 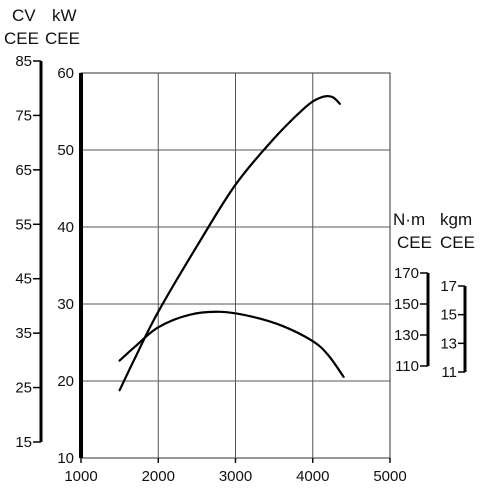 What do you see at coordinates (23, 388) in the screenshot?
I see `cv-tick-label: 25` at bounding box center [23, 388].